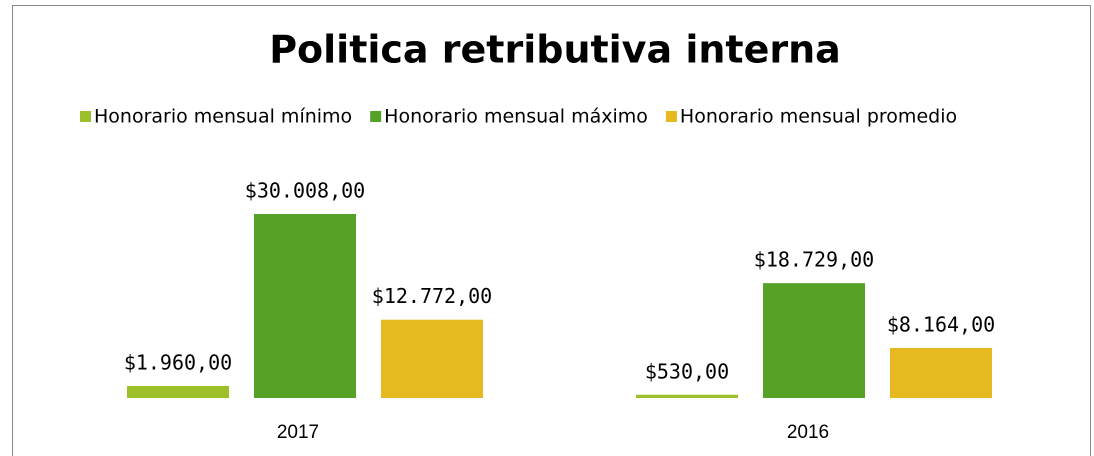  Describe the element at coordinates (555, 50) in the screenshot. I see `chart-title: Politica retributiva interna` at that location.